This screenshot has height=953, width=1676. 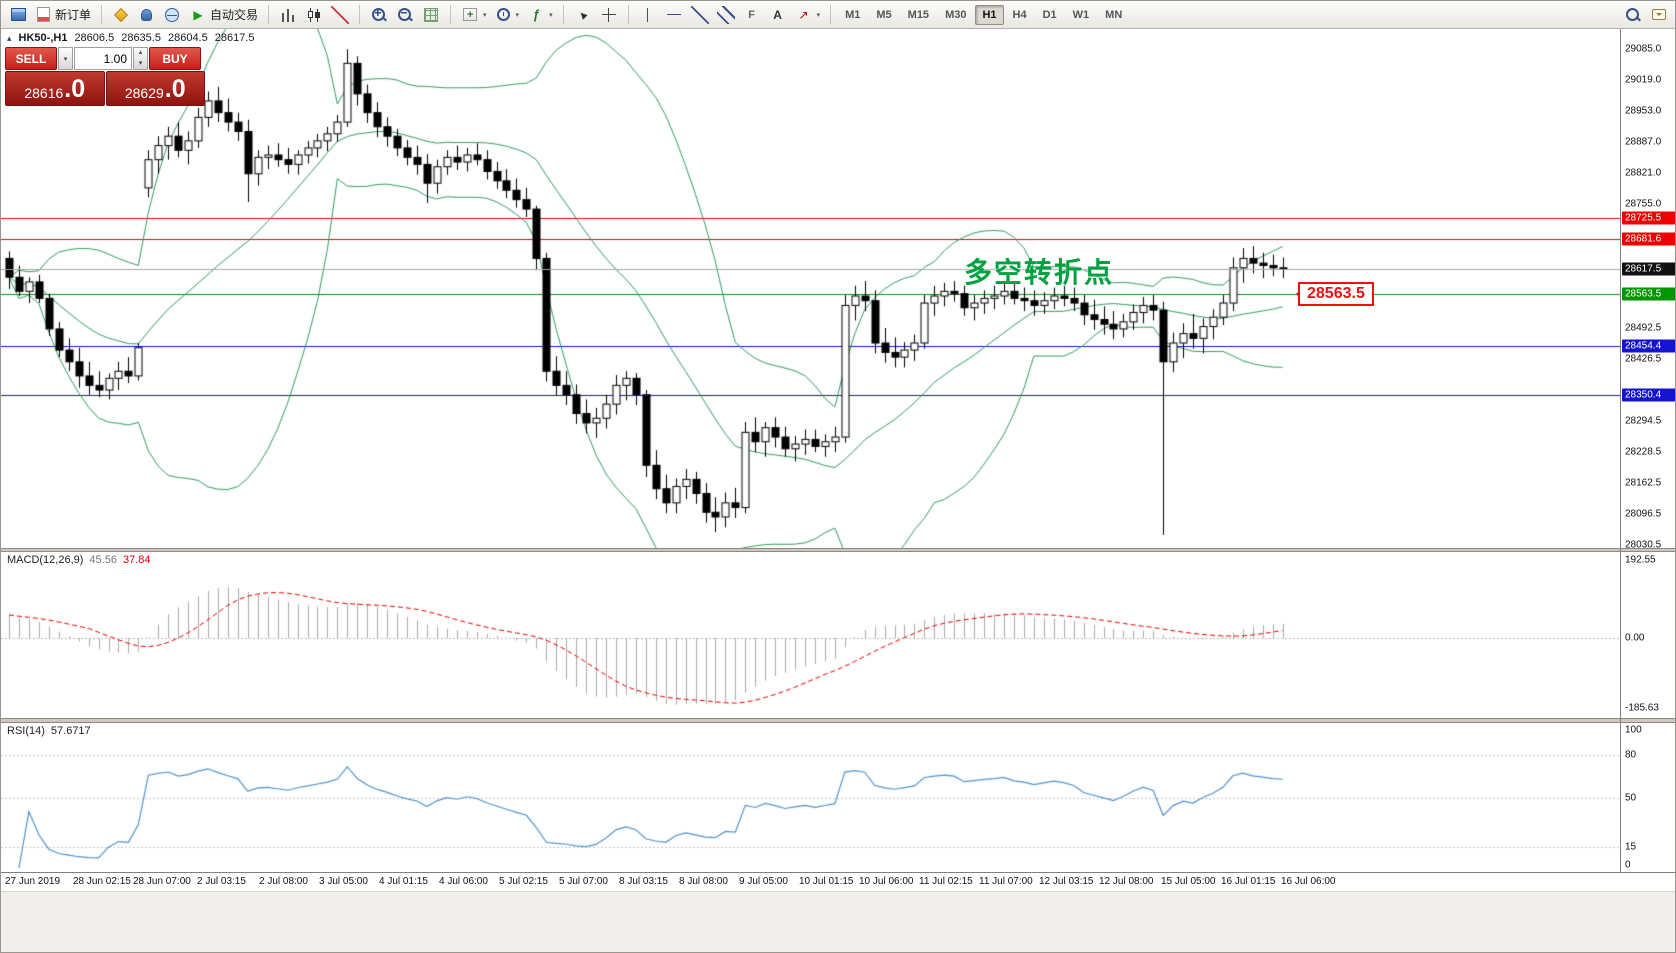 I want to click on indicators-icon: ƒ ▾, so click(x=540, y=15).